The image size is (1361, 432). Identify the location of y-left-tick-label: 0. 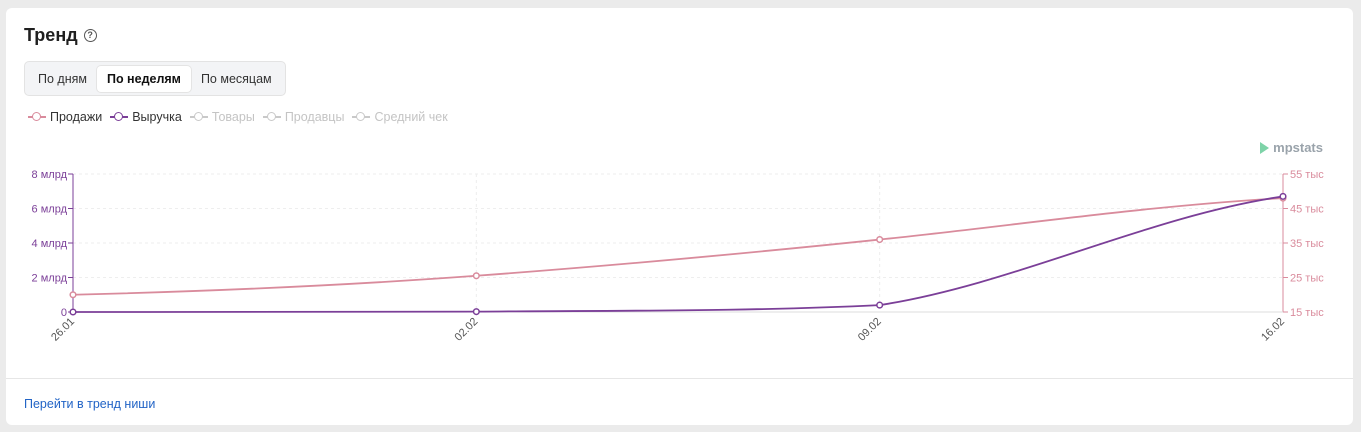
(64, 313).